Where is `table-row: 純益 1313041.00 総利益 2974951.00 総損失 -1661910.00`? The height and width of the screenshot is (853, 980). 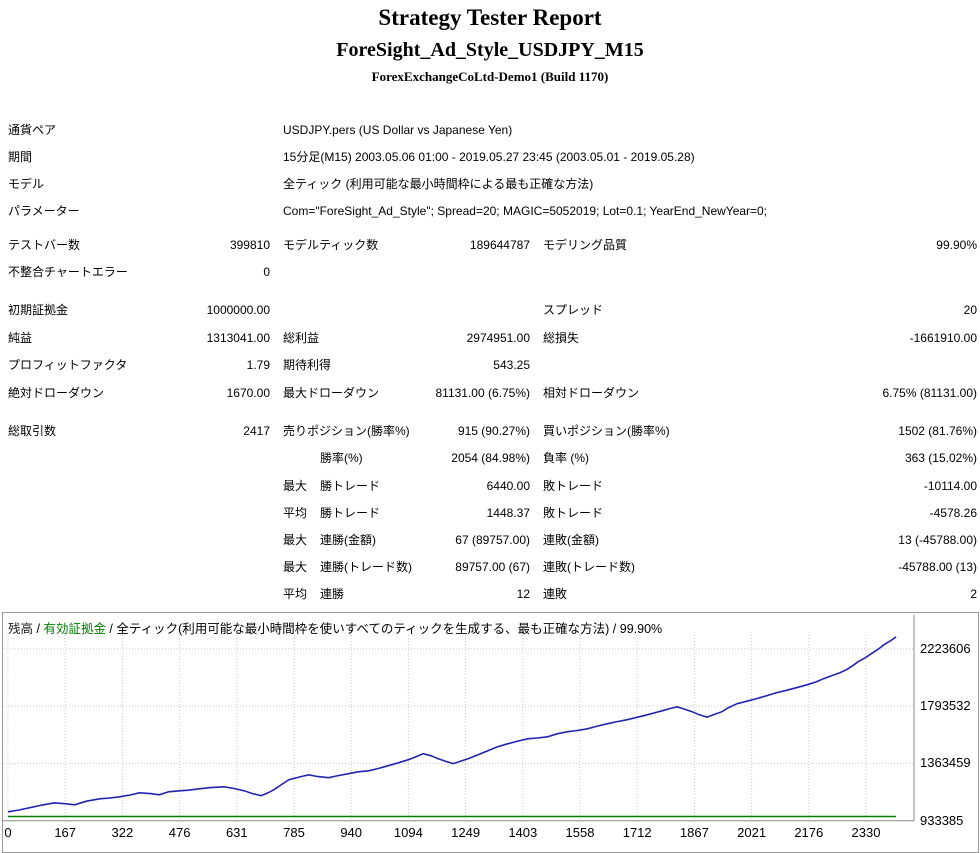
table-row: 純益 1313041.00 総利益 2974951.00 総損失 -1661910.00 is located at coordinates (490, 338).